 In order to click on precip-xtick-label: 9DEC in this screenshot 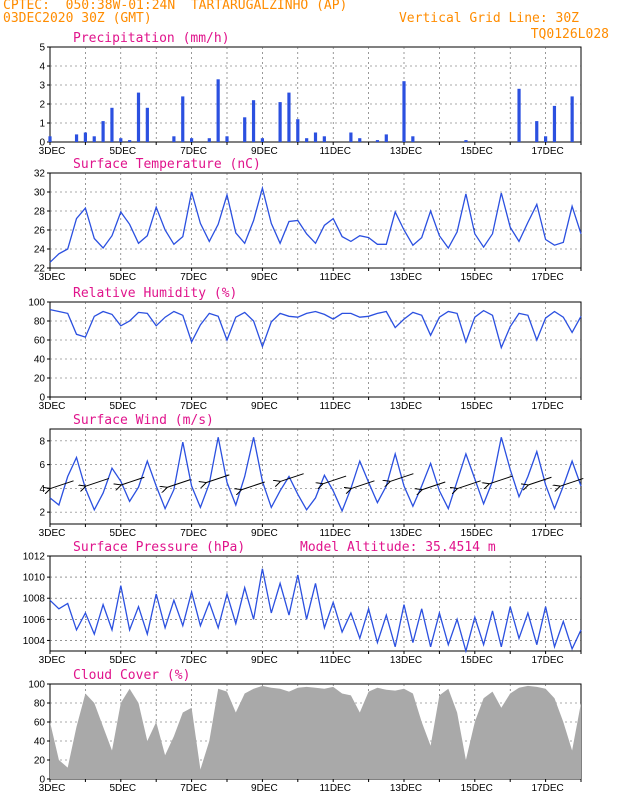, I will do `click(264, 151)`.